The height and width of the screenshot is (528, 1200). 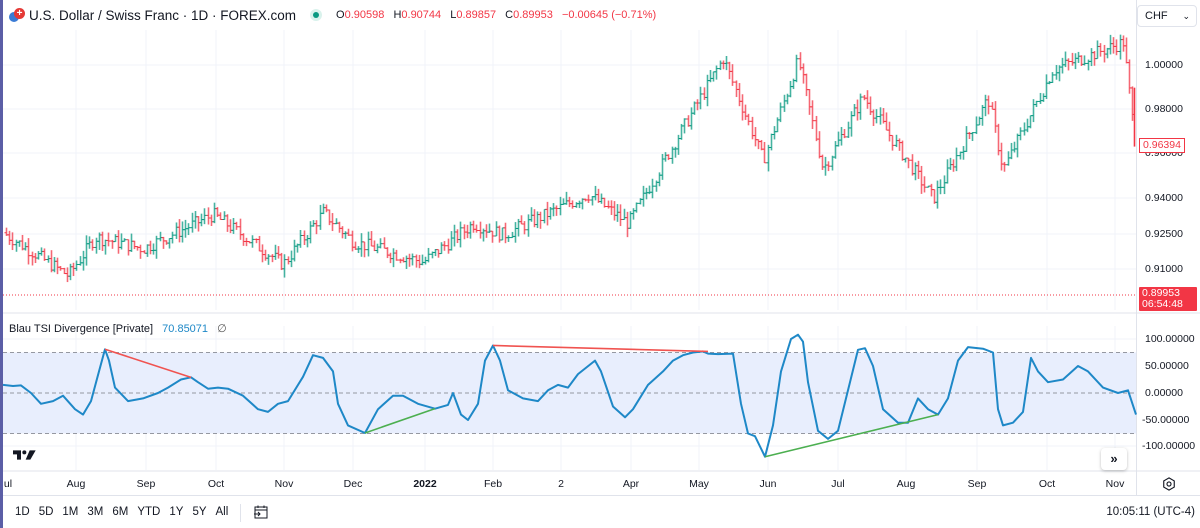 I want to click on price-axis-label: 0.91000, so click(x=1164, y=269).